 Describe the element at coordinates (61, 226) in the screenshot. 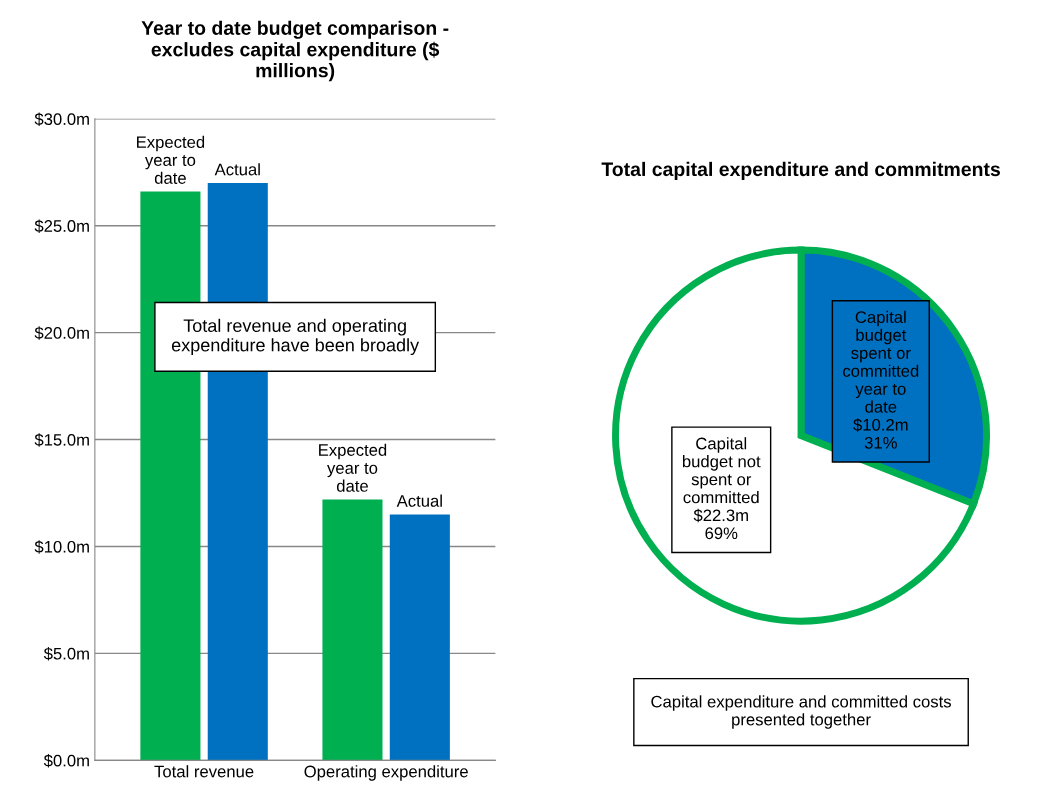

I see `y-tick-label: $25.0m` at that location.